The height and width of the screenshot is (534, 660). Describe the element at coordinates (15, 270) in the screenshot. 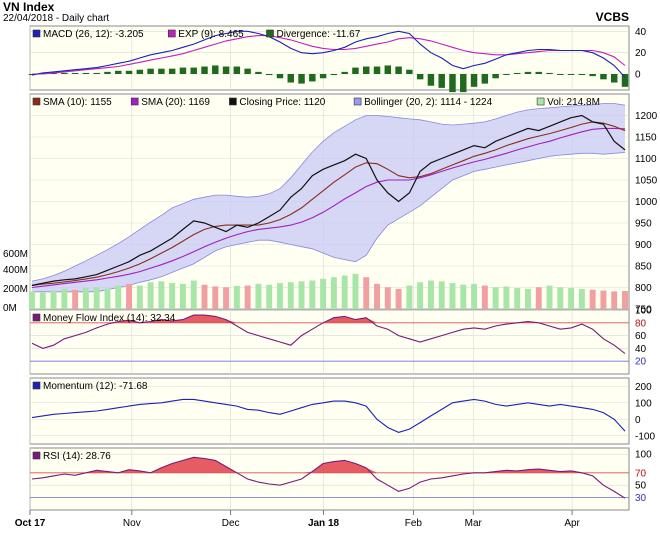

I see `volume-ytick-1: 400M` at that location.